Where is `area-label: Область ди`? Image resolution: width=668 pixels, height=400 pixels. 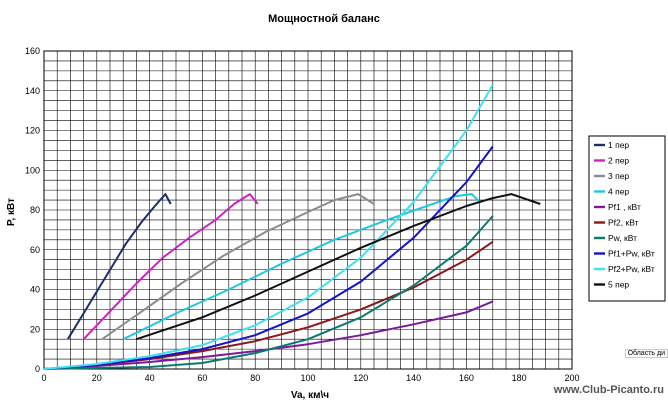
area-label: Область ди is located at coordinates (646, 353).